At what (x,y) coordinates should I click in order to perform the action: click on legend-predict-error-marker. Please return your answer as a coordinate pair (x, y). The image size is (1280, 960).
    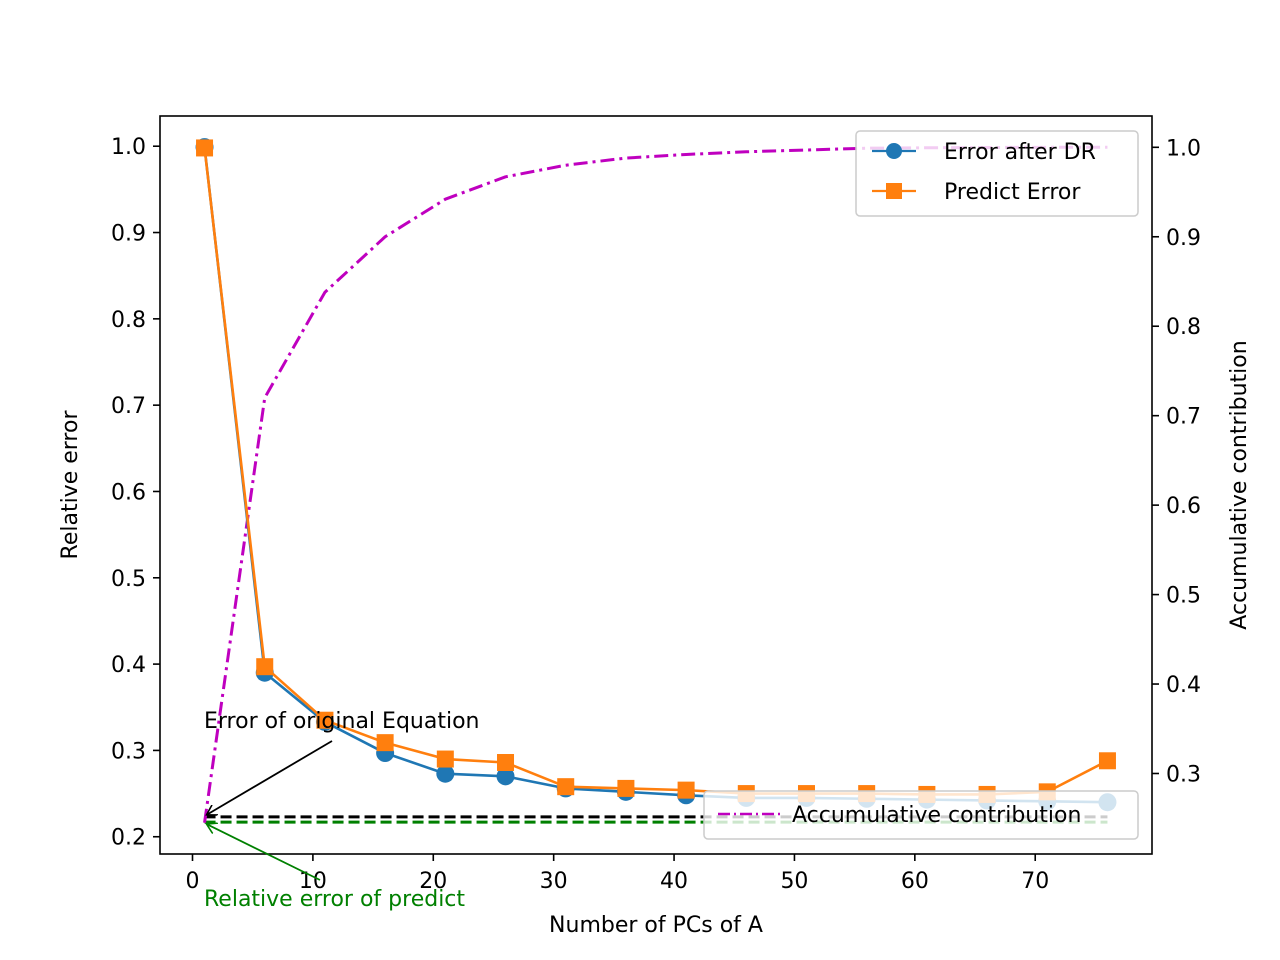
    Looking at the image, I should click on (894, 191).